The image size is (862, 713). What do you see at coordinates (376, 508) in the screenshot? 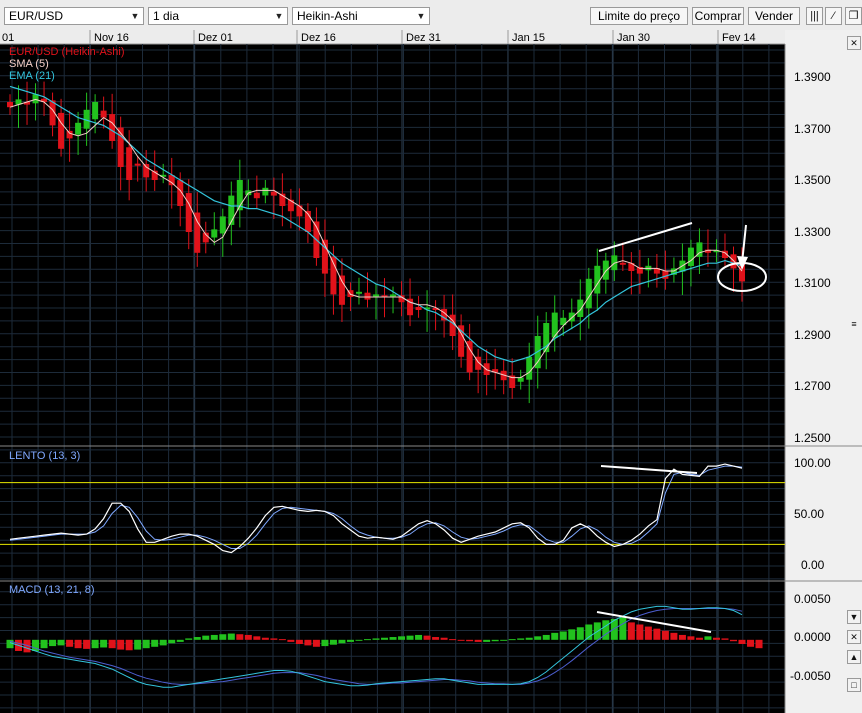
I see `stochastic-panel-plot` at bounding box center [376, 508].